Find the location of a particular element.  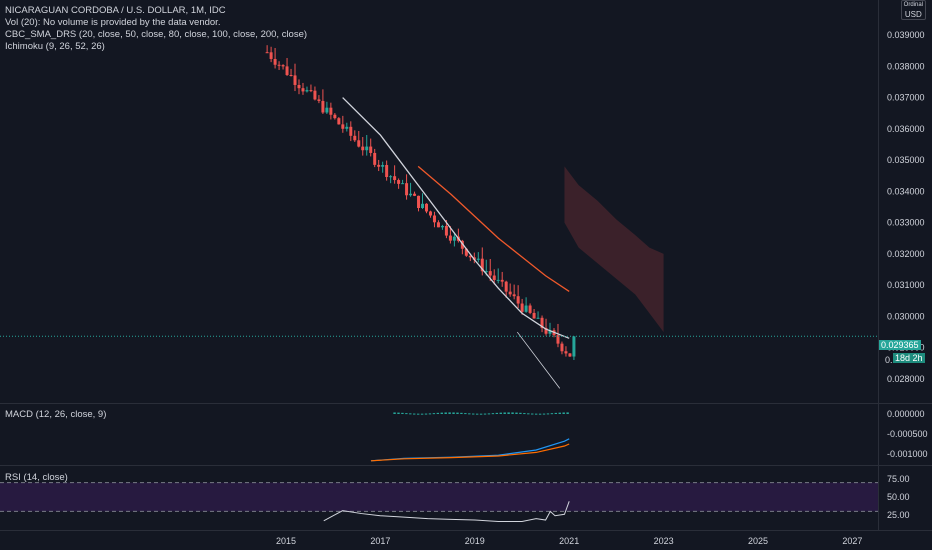

time-tick-label: 2021 is located at coordinates (569, 541).